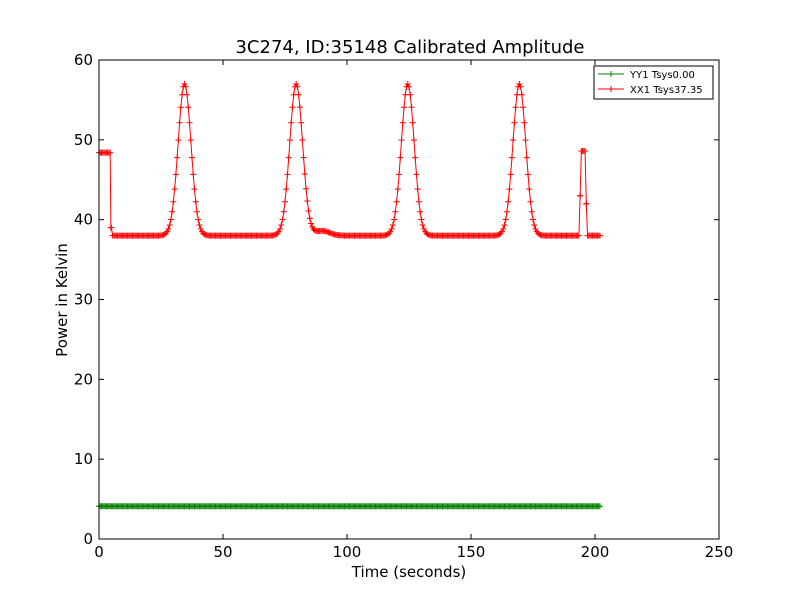  I want to click on x-tick-label: 50, so click(222, 552).